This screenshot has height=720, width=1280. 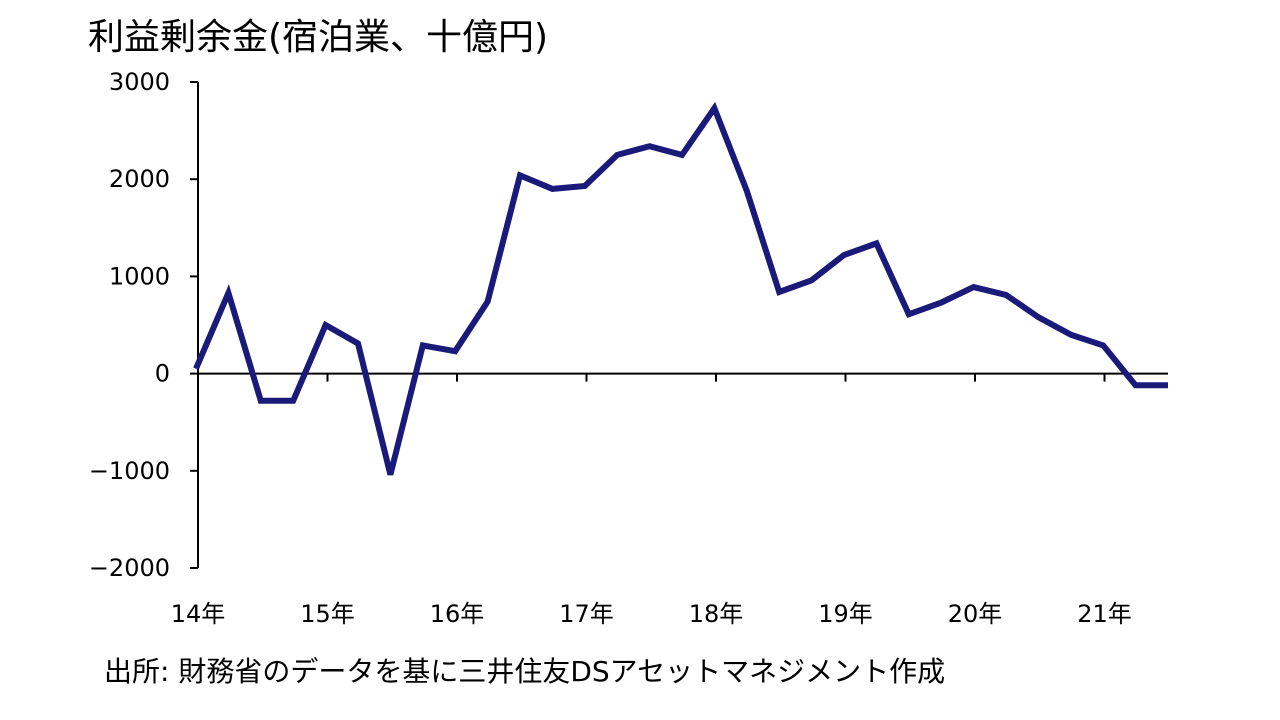 I want to click on x-tick-label: 15年, so click(x=327, y=614).